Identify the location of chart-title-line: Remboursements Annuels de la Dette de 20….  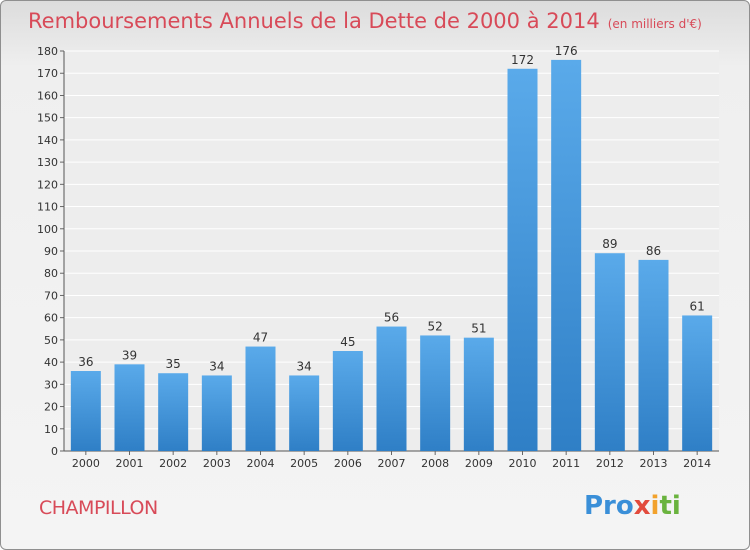
(365, 21).